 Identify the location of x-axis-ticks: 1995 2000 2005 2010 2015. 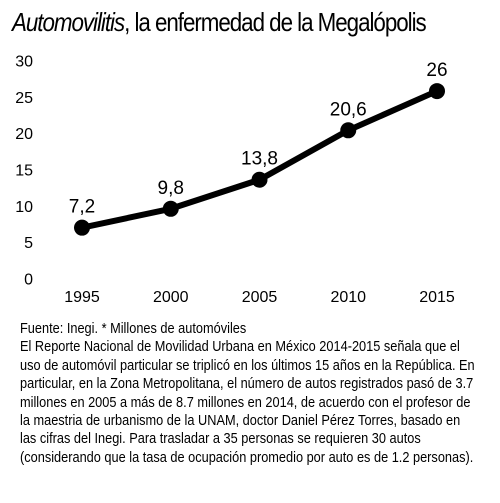
(259, 297).